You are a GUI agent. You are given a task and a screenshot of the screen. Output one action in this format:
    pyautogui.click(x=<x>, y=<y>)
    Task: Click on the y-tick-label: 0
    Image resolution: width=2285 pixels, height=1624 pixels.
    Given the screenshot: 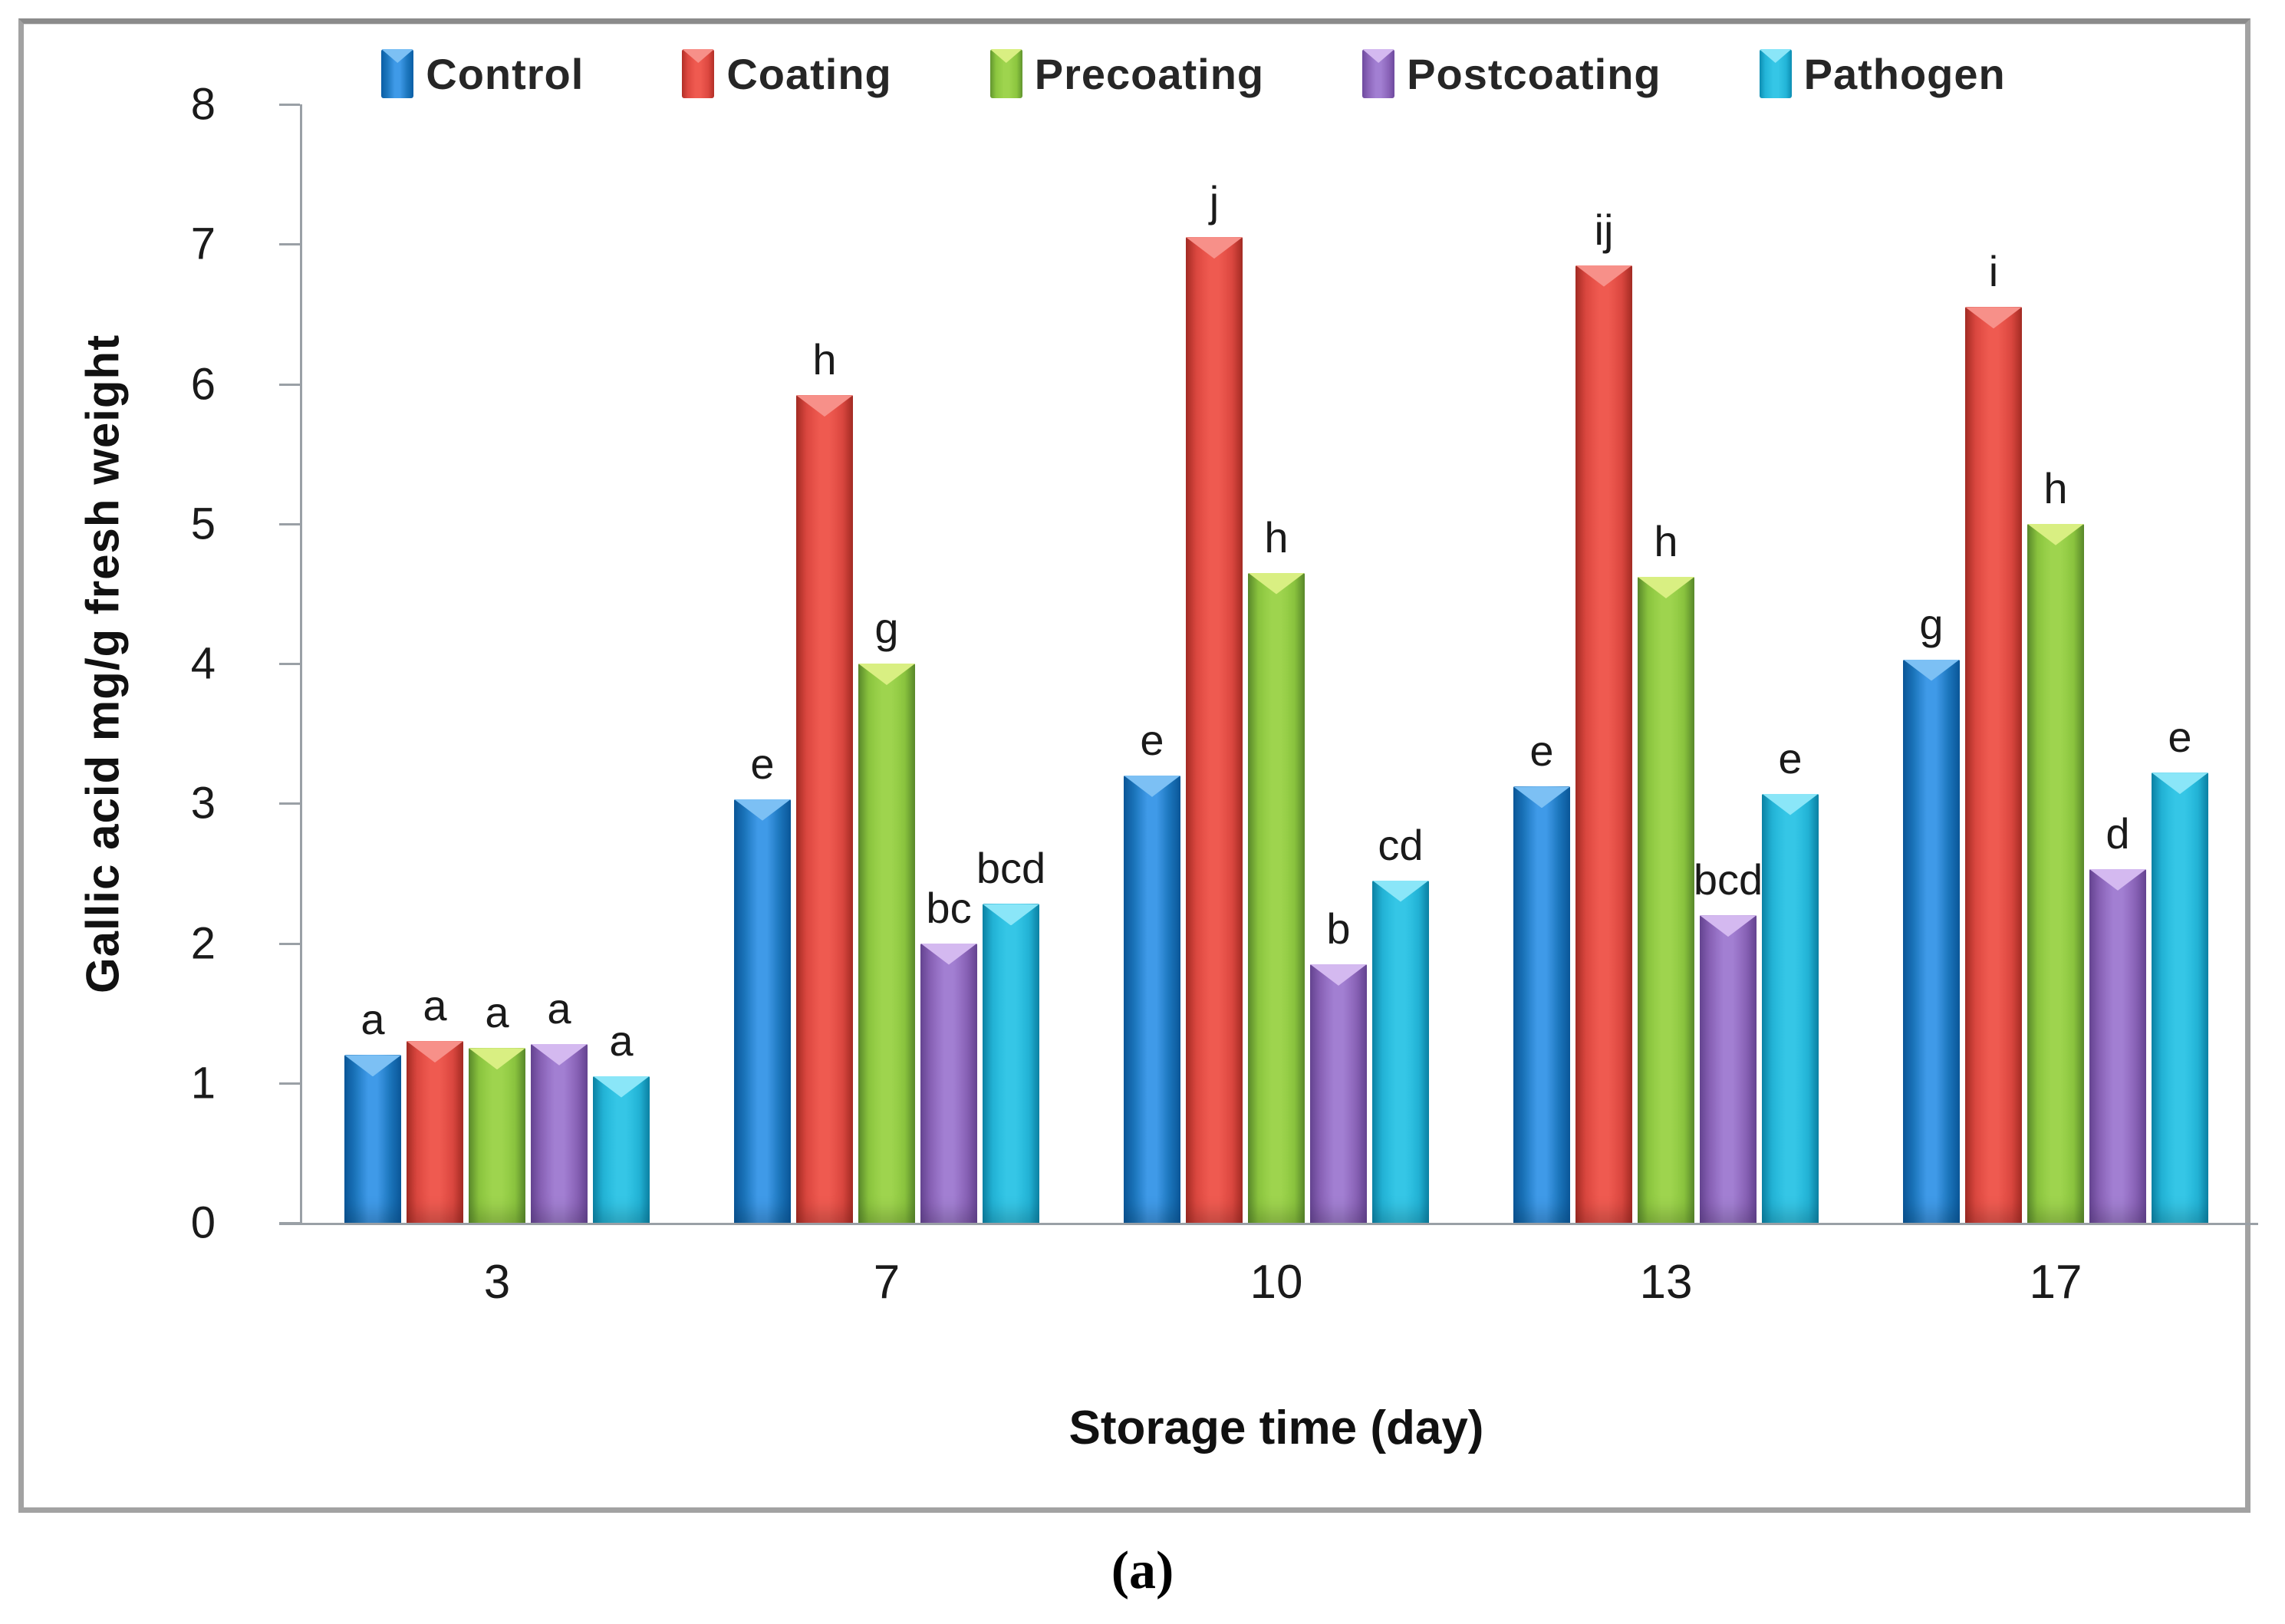 What is the action you would take?
    pyautogui.click(x=203, y=1222)
    